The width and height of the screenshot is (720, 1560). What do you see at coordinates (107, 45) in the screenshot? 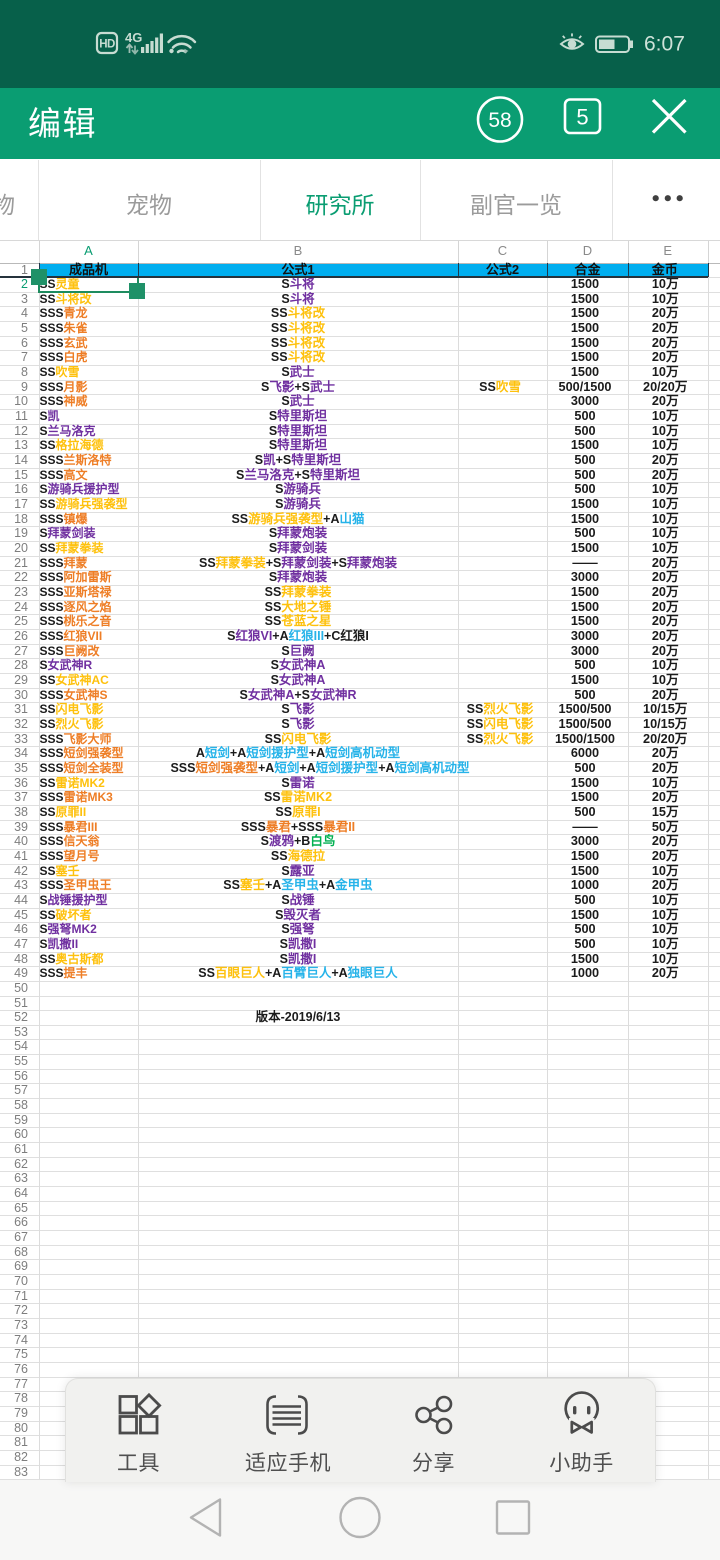
I see `svg-text: HD` at bounding box center [107, 45].